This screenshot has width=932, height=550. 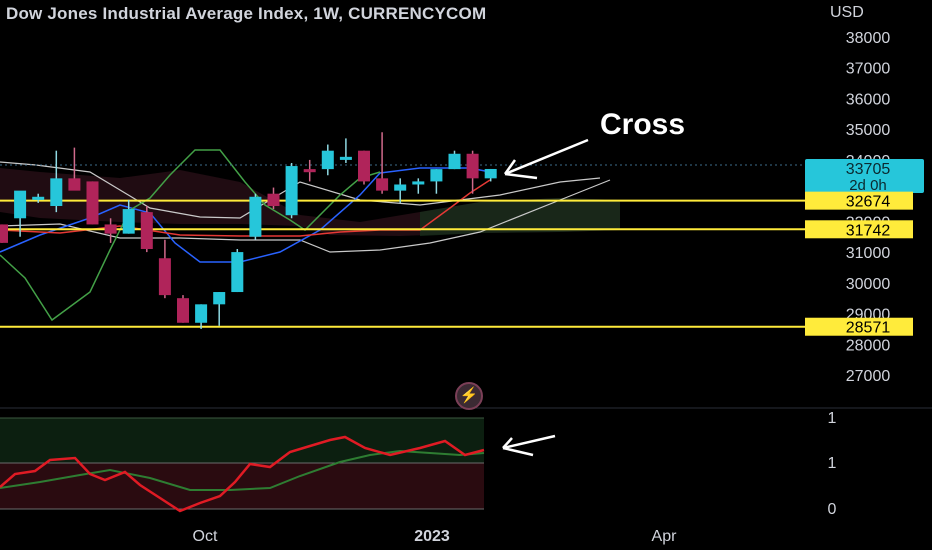 I want to click on oscillator-tick-label: 0, so click(x=832, y=509).